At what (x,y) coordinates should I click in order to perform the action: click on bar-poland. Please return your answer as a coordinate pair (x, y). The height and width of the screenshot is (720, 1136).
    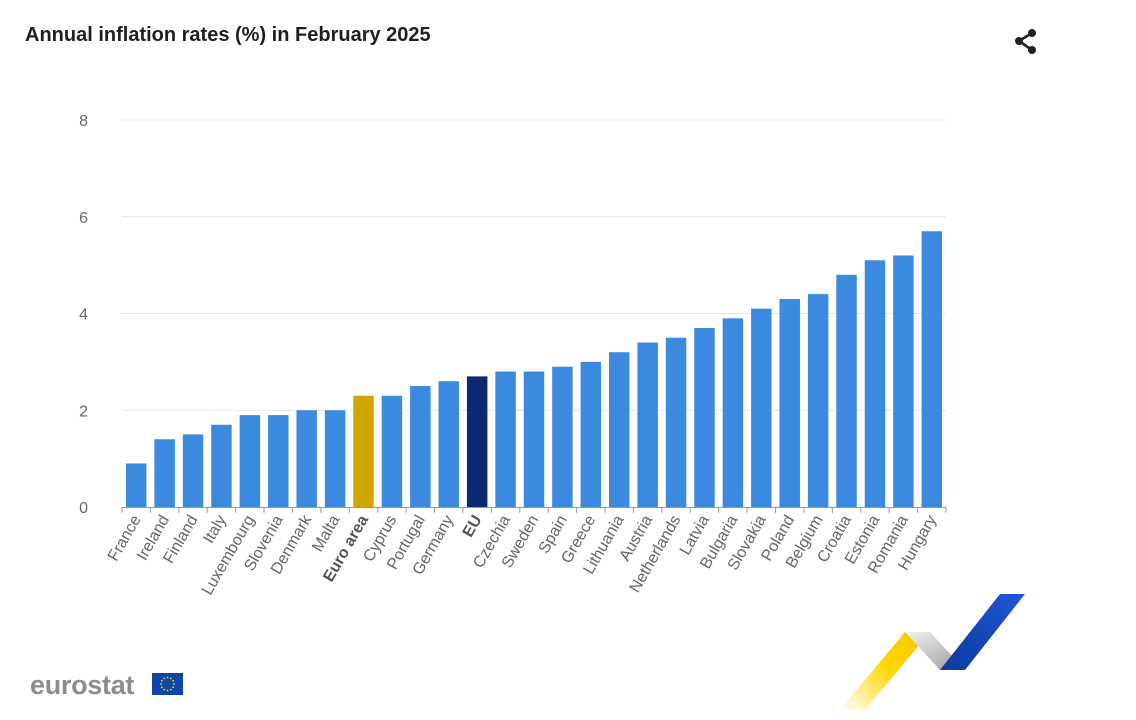
    Looking at the image, I should click on (789, 402).